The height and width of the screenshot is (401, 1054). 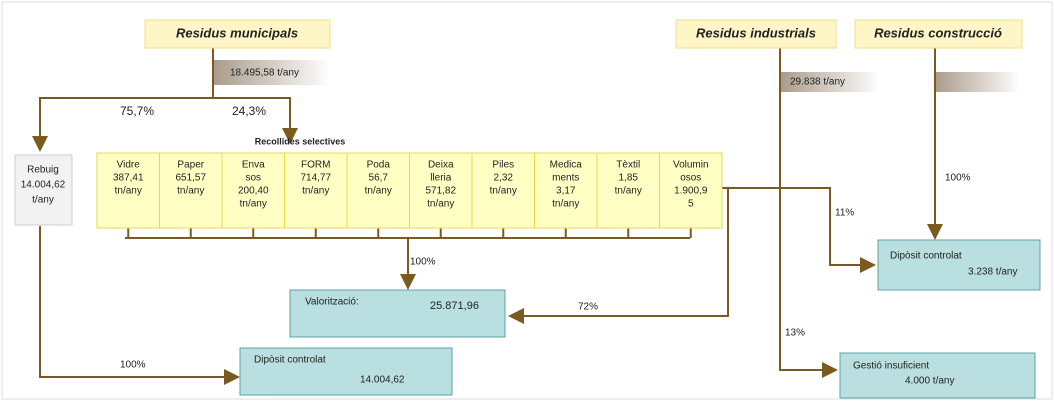 What do you see at coordinates (844, 213) in the screenshot?
I see `percentage: 11%` at bounding box center [844, 213].